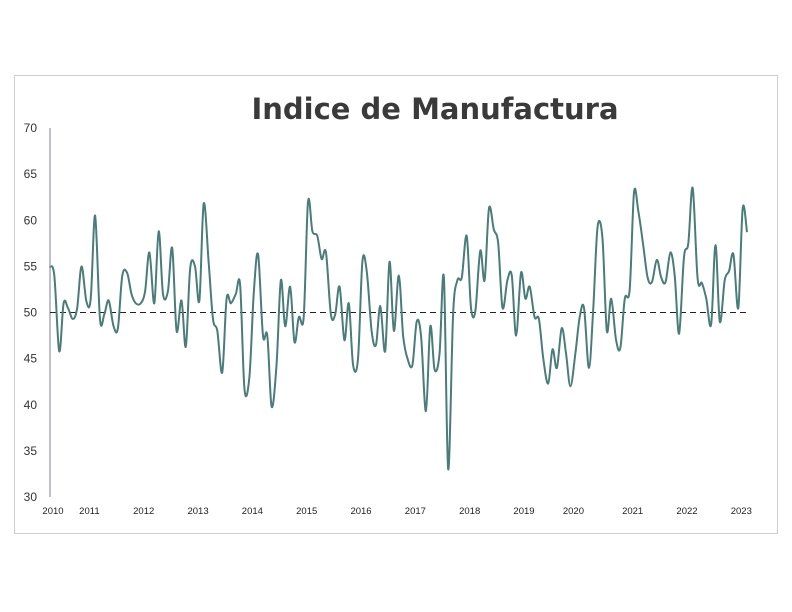 The height and width of the screenshot is (612, 792). Describe the element at coordinates (415, 511) in the screenshot. I see `x-tick-label: 2017` at that location.